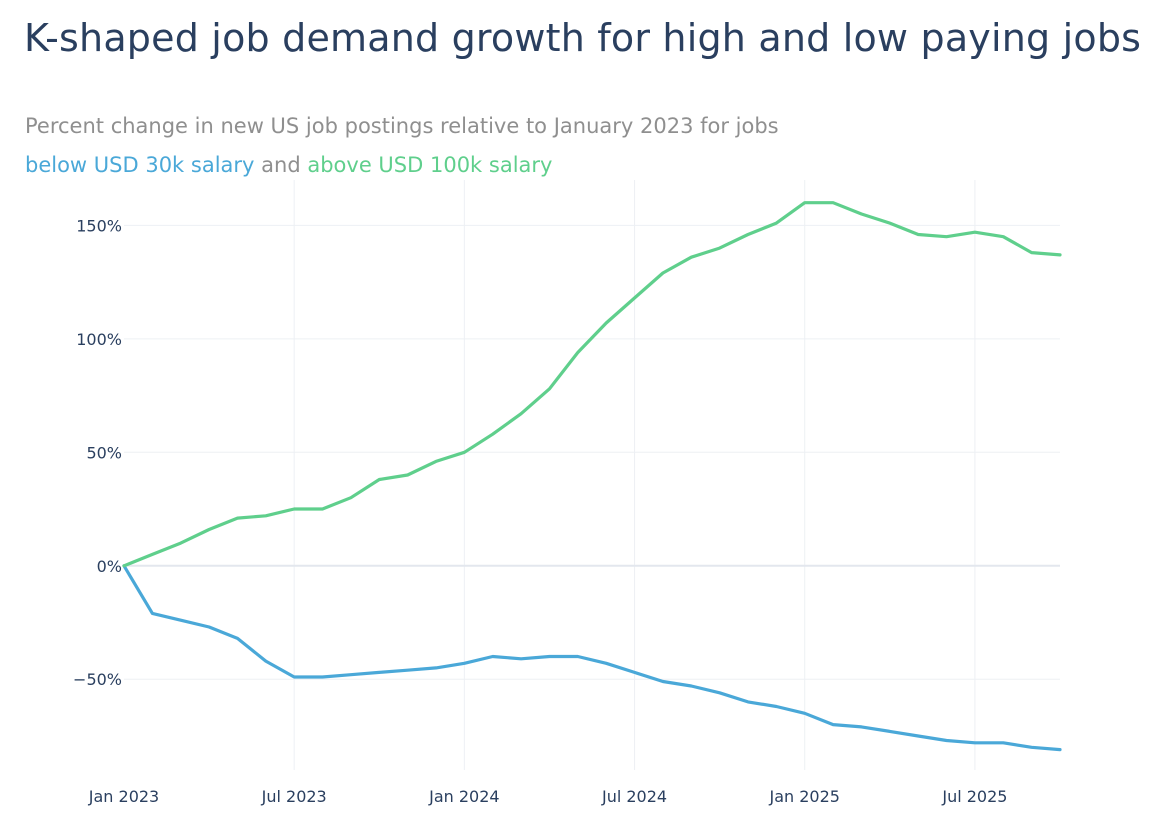 The height and width of the screenshot is (831, 1169). What do you see at coordinates (97, 679) in the screenshot?
I see `y-tick-label: −50%` at bounding box center [97, 679].